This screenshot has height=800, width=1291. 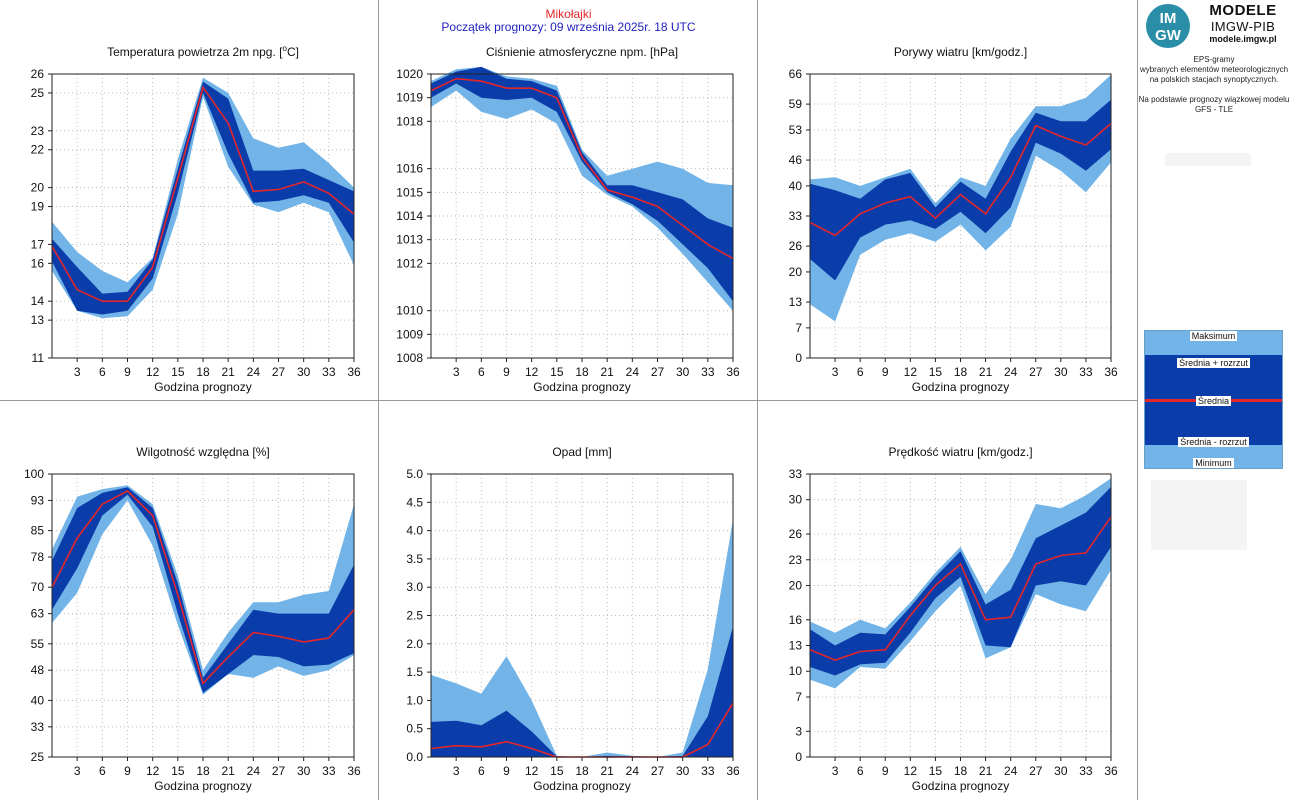 What do you see at coordinates (38, 131) in the screenshot?
I see `ytick-label-8: 23` at bounding box center [38, 131].